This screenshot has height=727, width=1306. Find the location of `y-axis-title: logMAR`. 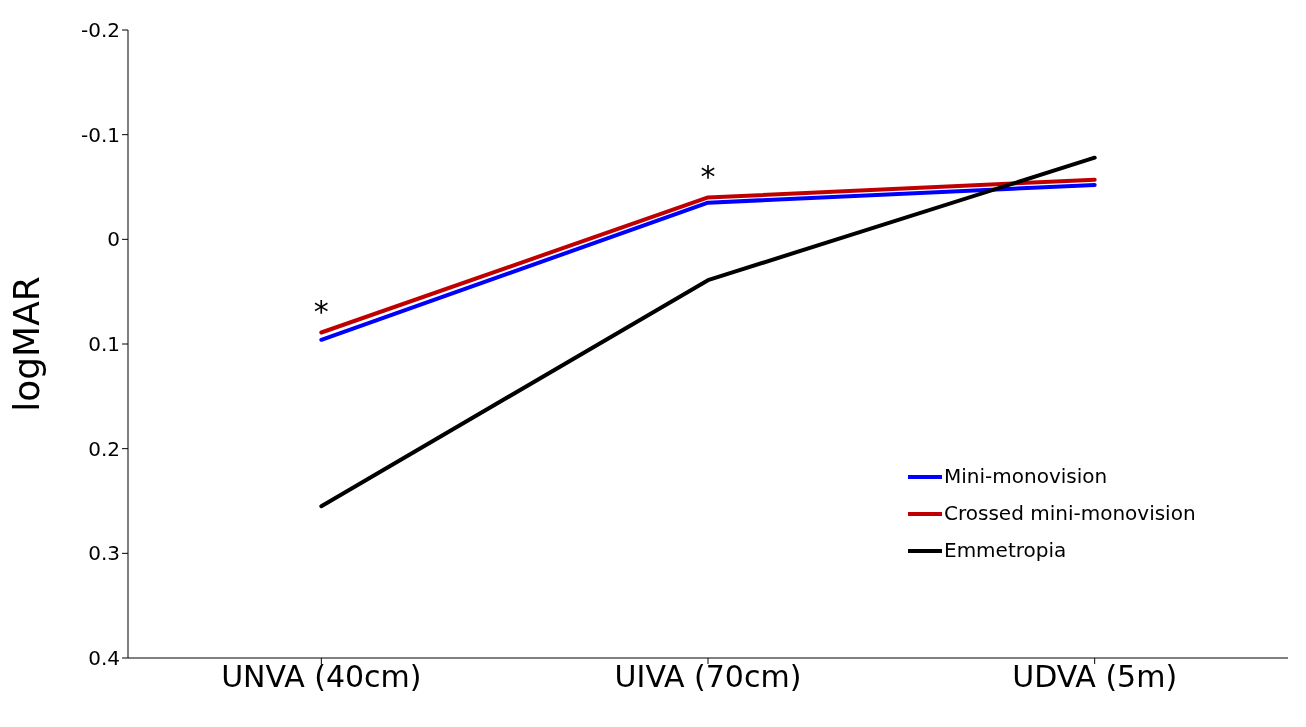

y-axis-title: logMAR is located at coordinates (26, 344).